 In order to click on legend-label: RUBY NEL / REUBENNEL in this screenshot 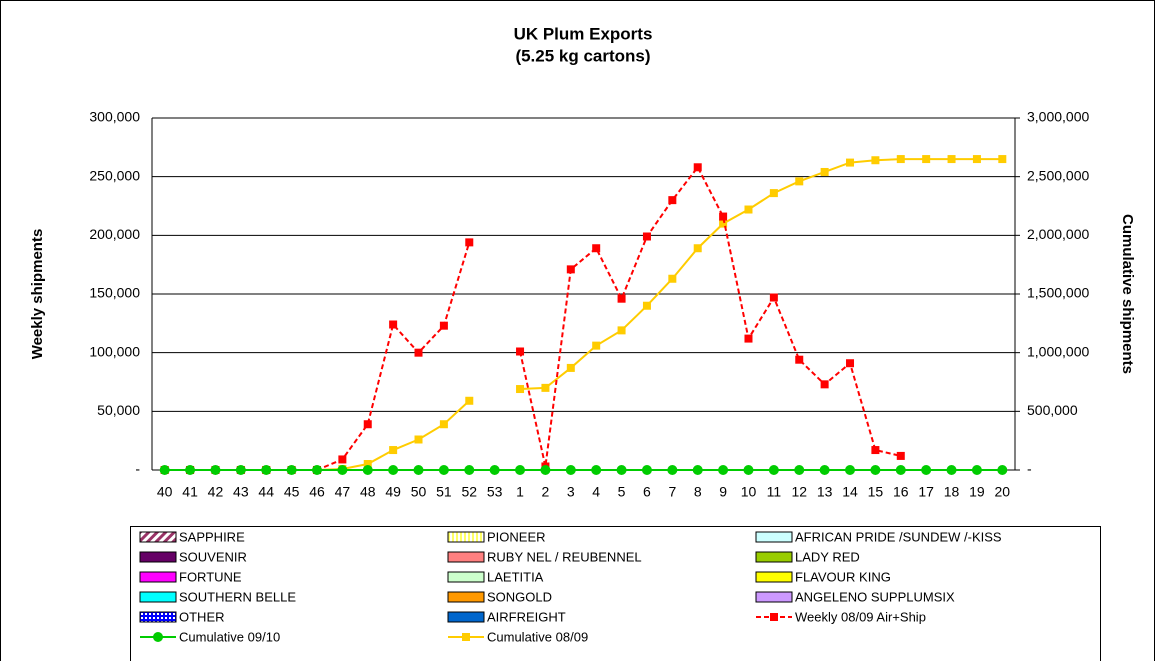, I will do `click(564, 556)`.